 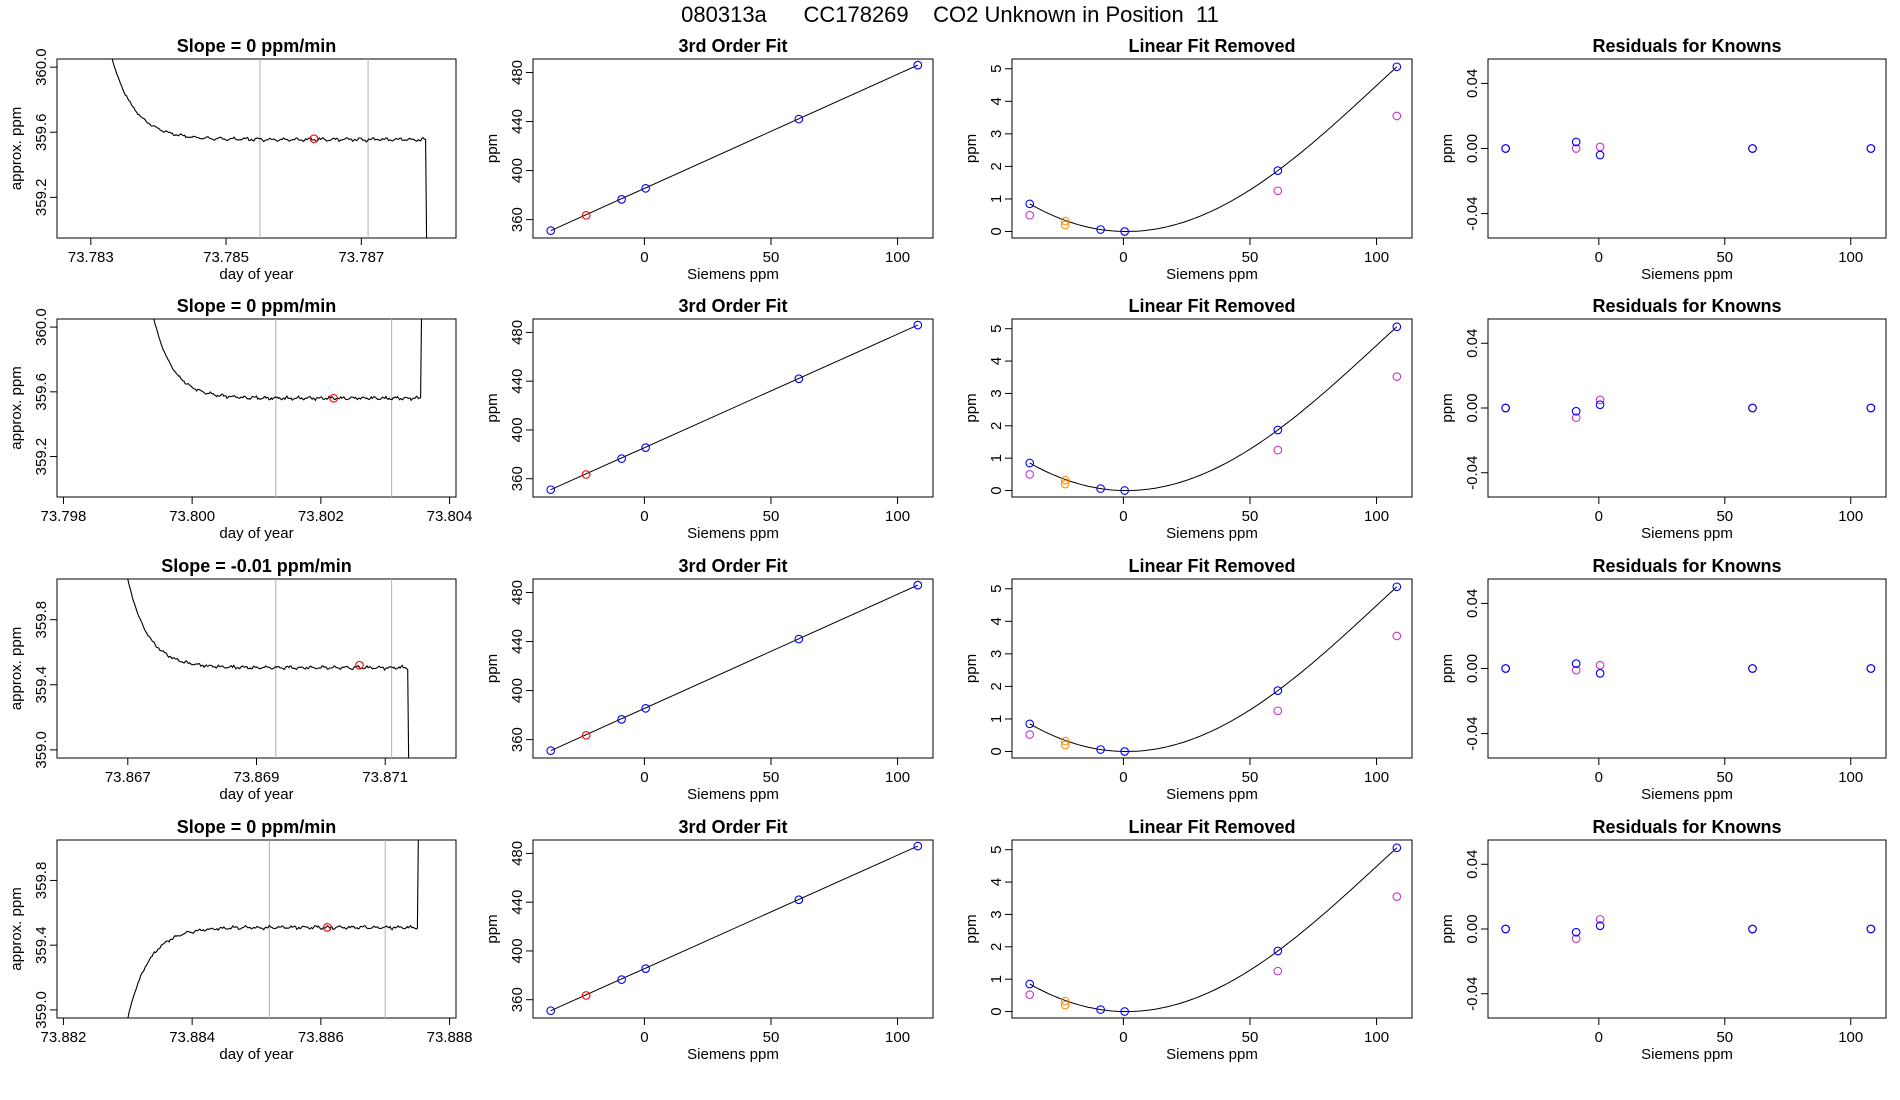 What do you see at coordinates (41, 620) in the screenshot?
I see `y-tick-label: 359.8` at bounding box center [41, 620].